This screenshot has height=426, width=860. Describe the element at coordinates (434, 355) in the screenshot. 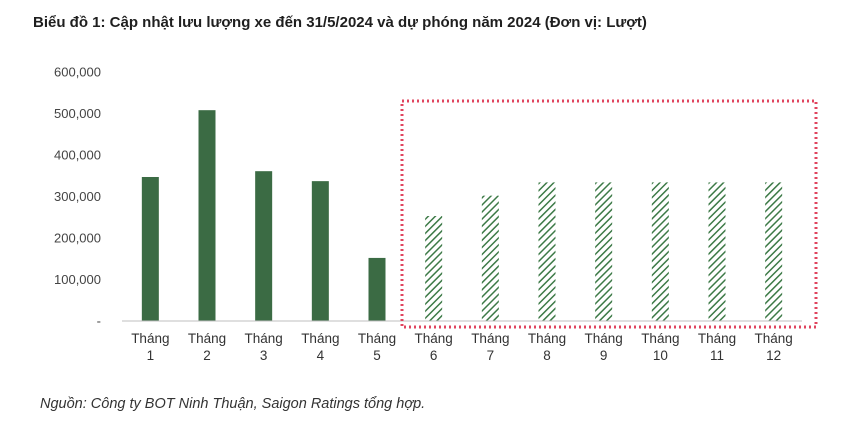

I see `x-tick-label: 6` at that location.